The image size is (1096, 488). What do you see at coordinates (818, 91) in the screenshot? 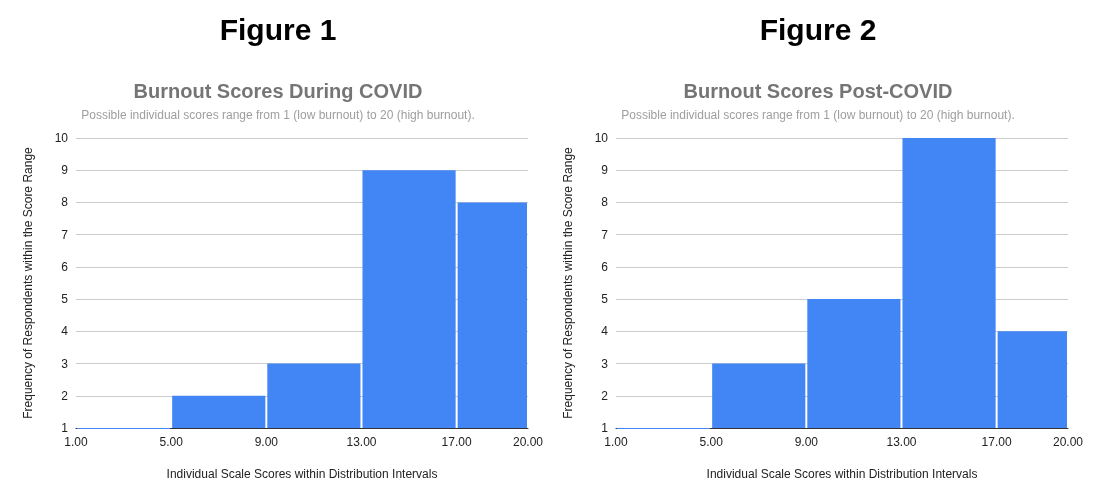
I see `chart-title: Burnout Scores Post-COVID` at bounding box center [818, 91].